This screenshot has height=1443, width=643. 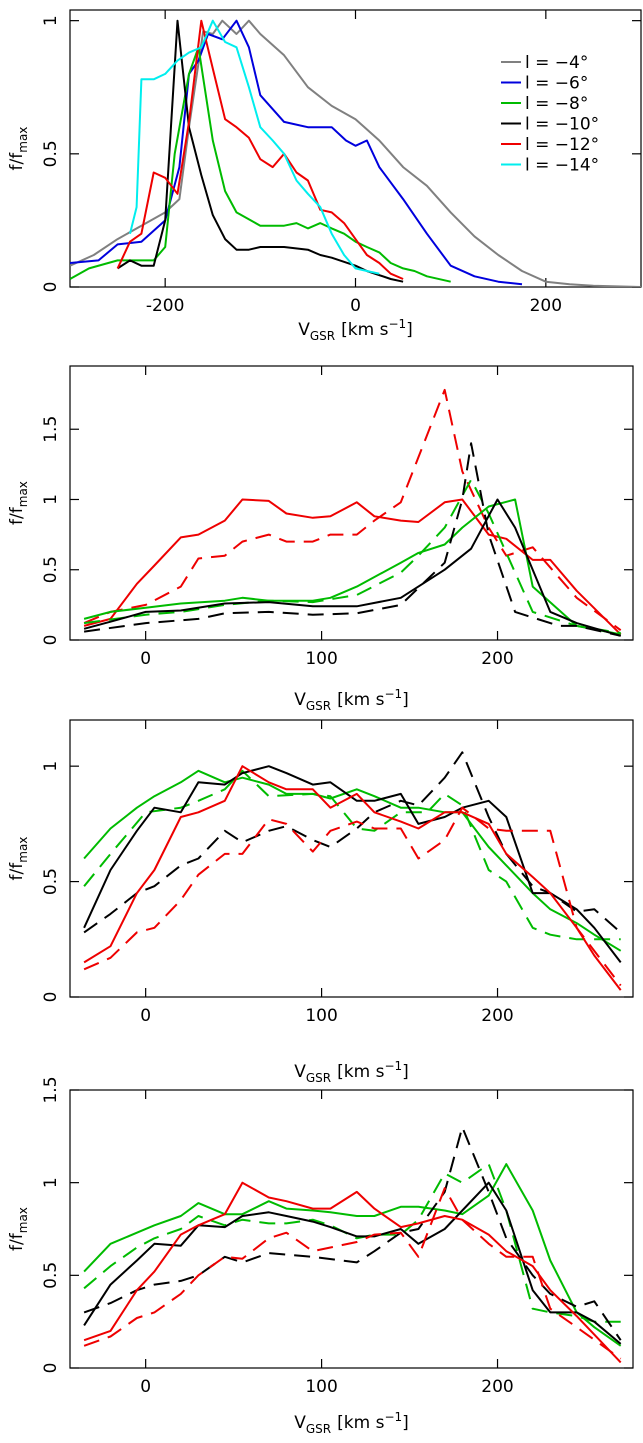 I want to click on legend-label: l = −10°, so click(x=562, y=125).